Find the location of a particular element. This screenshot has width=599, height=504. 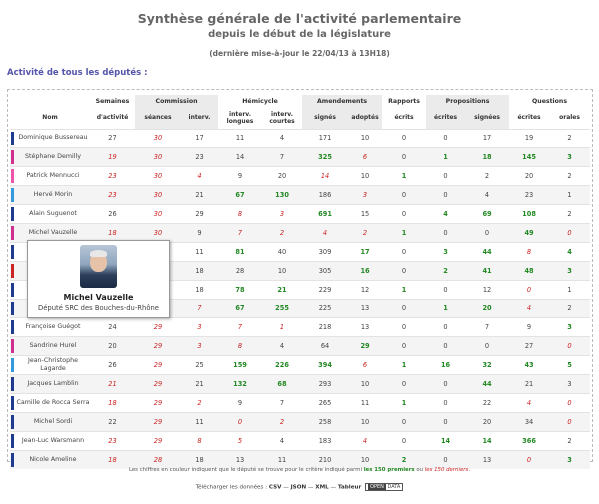

col-ecrits: écrits is located at coordinates (404, 118).